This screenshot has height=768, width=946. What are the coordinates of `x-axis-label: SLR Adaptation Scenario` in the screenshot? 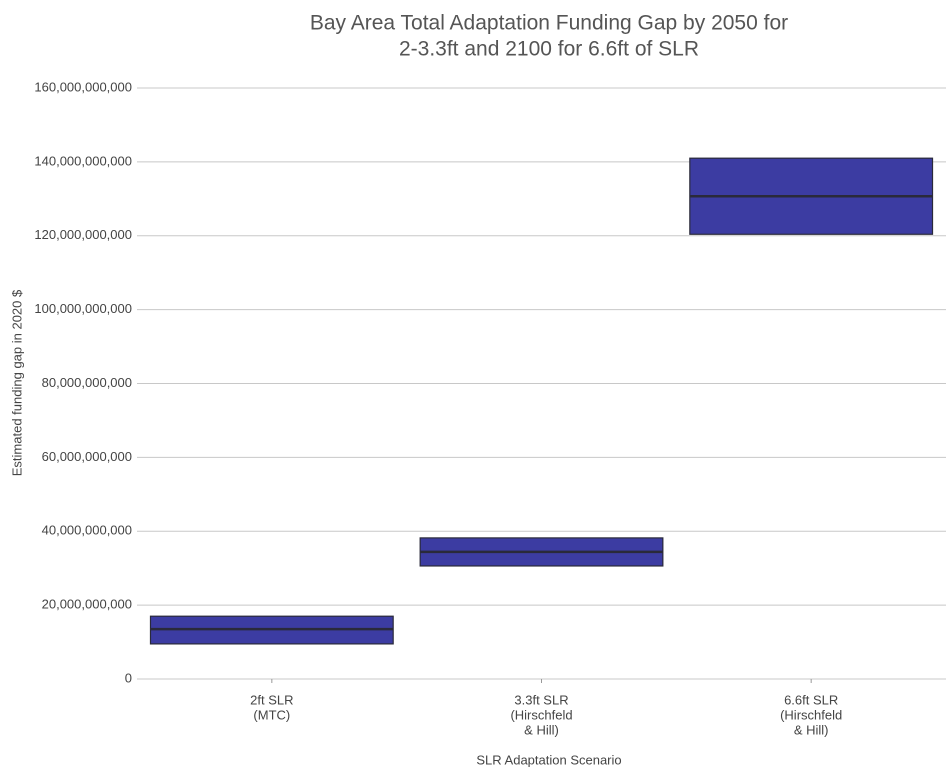 It's located at (548, 759).